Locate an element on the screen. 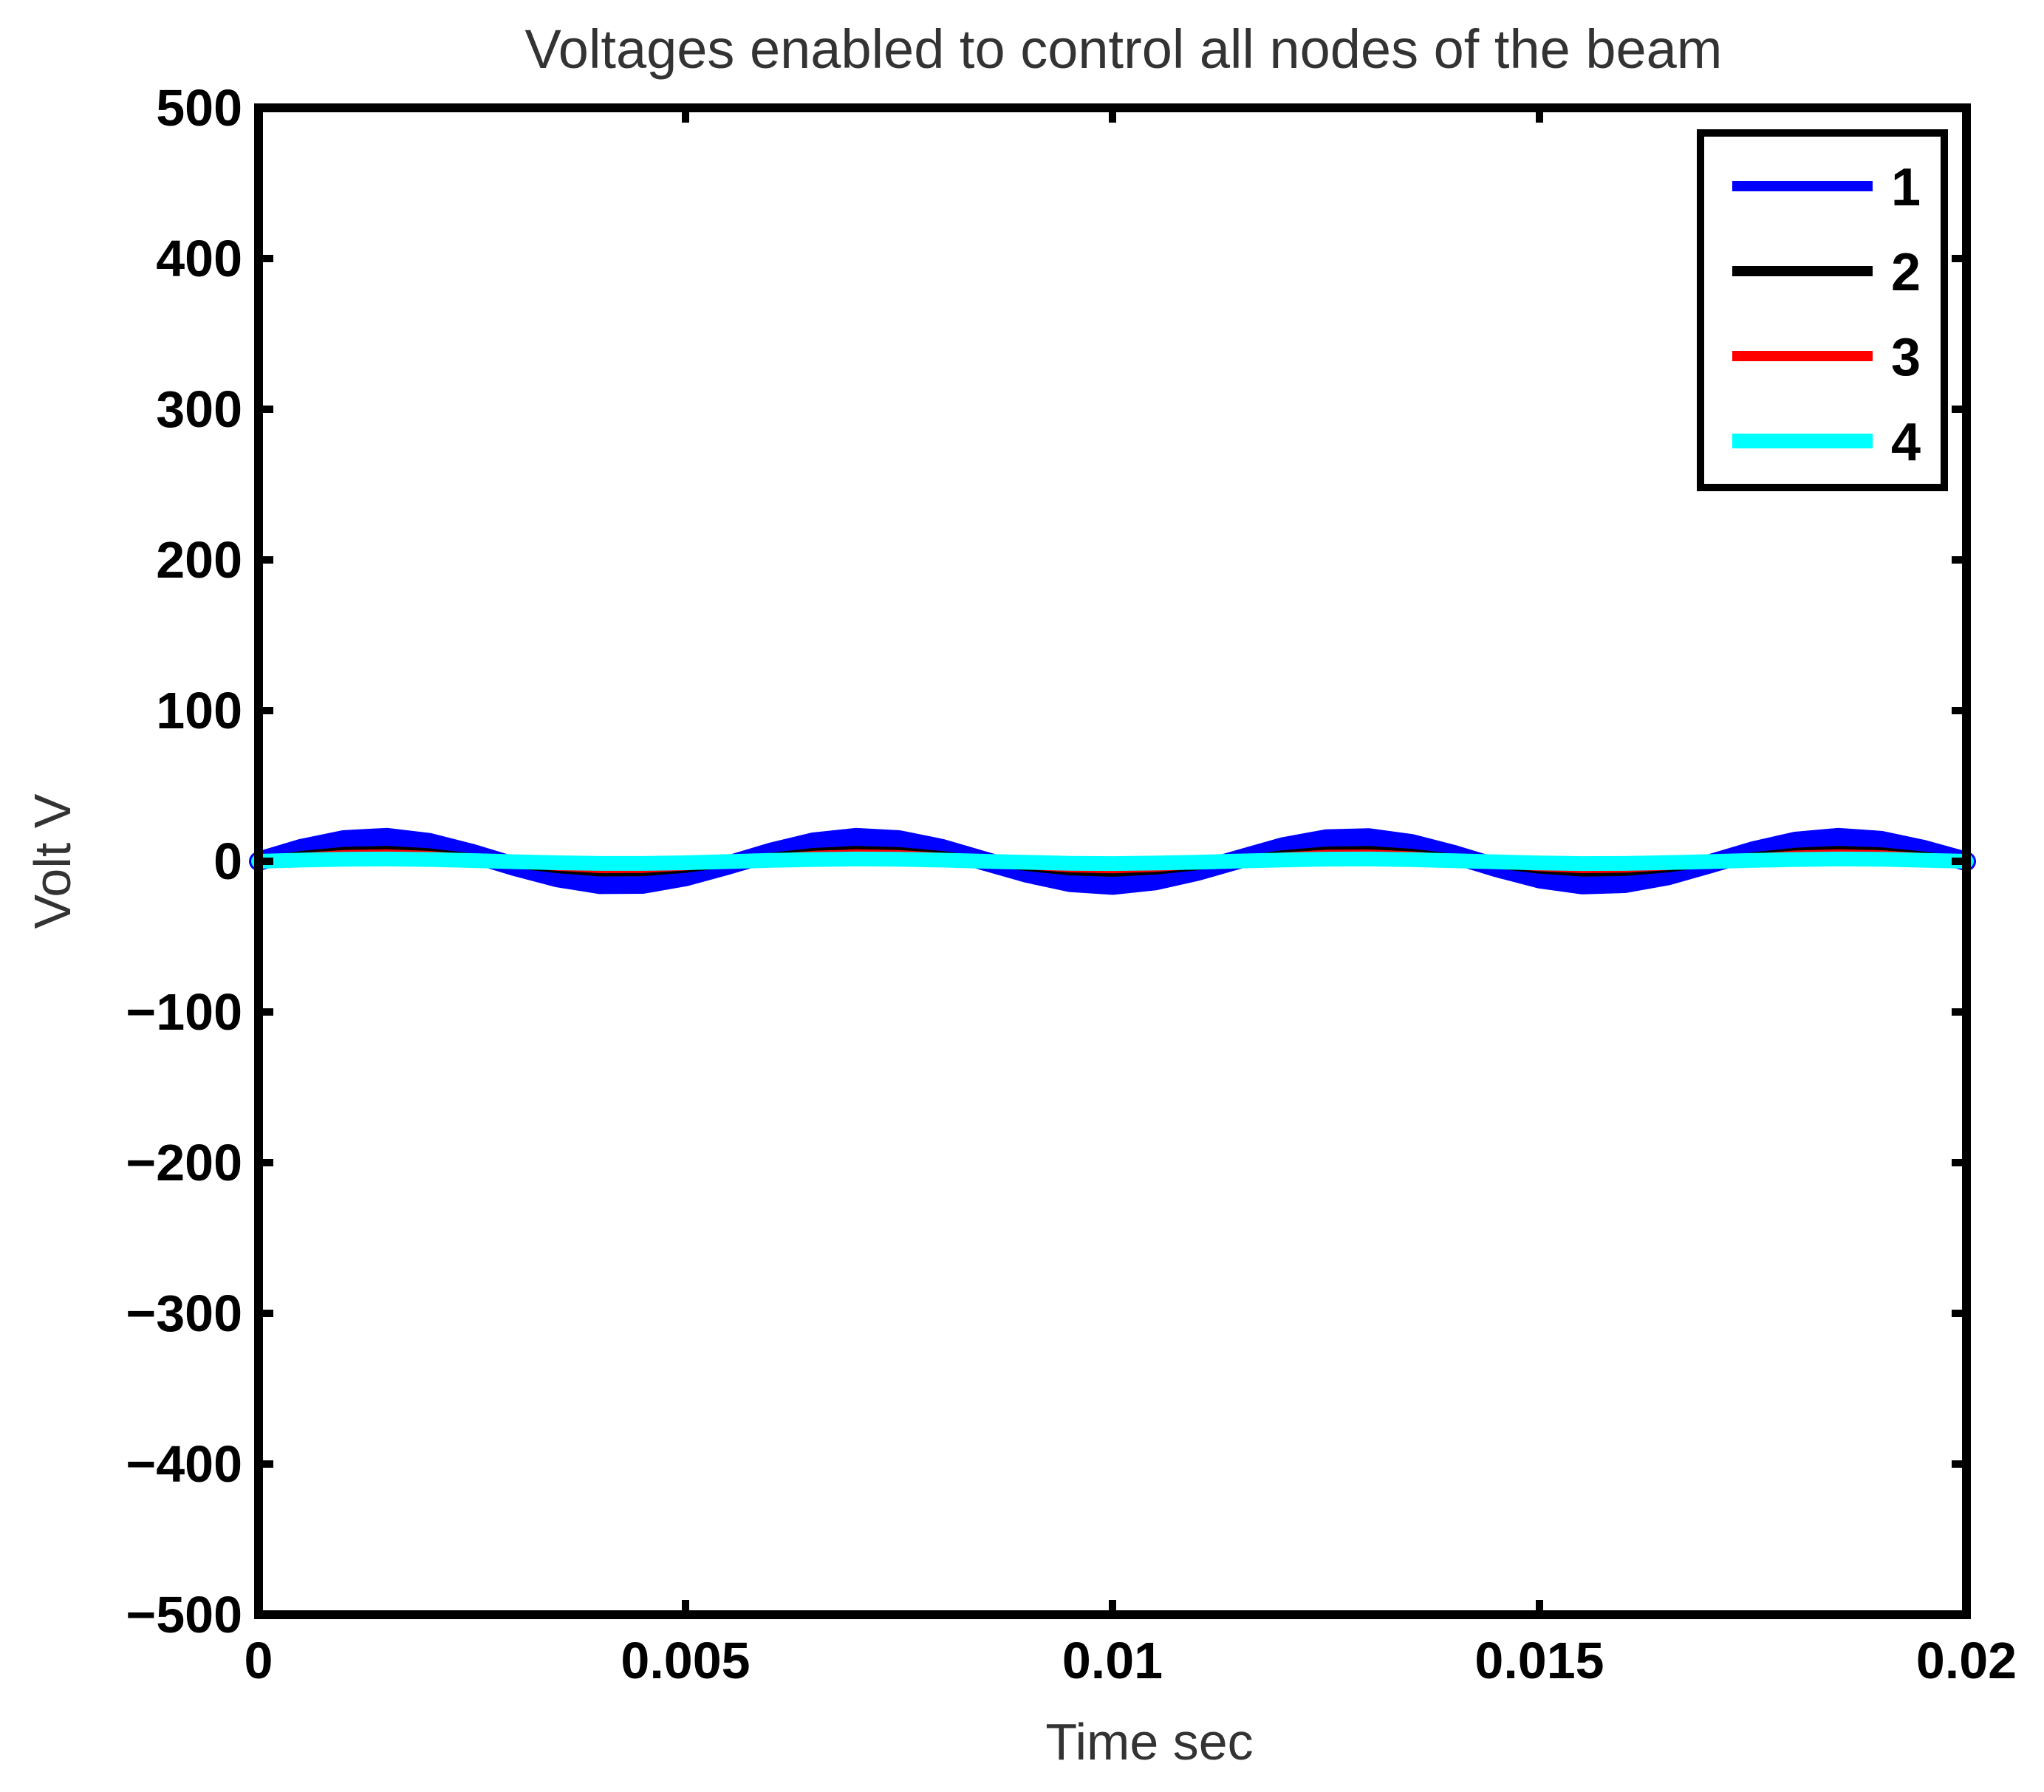  legend-box is located at coordinates (1823, 310).